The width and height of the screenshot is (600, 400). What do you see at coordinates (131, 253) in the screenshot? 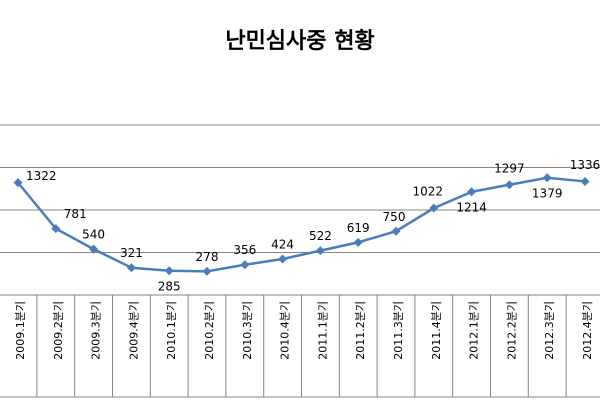
I see `data-label: 321` at bounding box center [131, 253].